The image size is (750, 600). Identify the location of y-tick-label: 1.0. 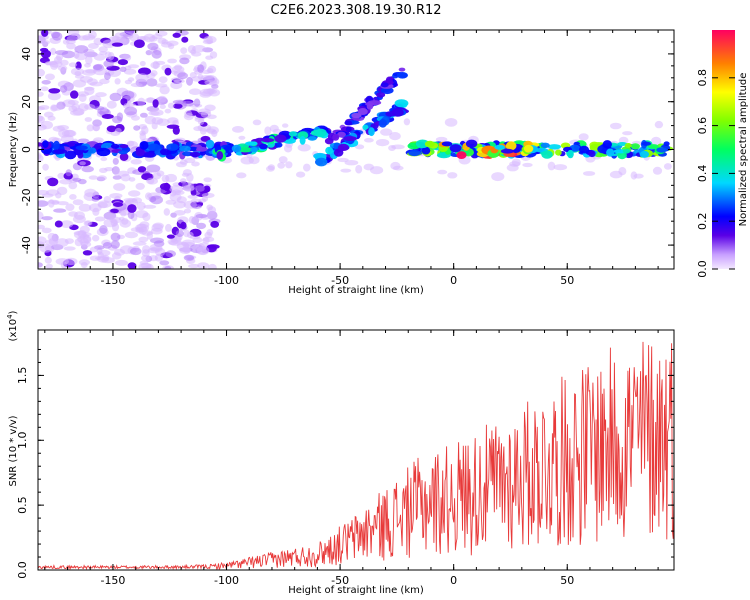
(22, 441).